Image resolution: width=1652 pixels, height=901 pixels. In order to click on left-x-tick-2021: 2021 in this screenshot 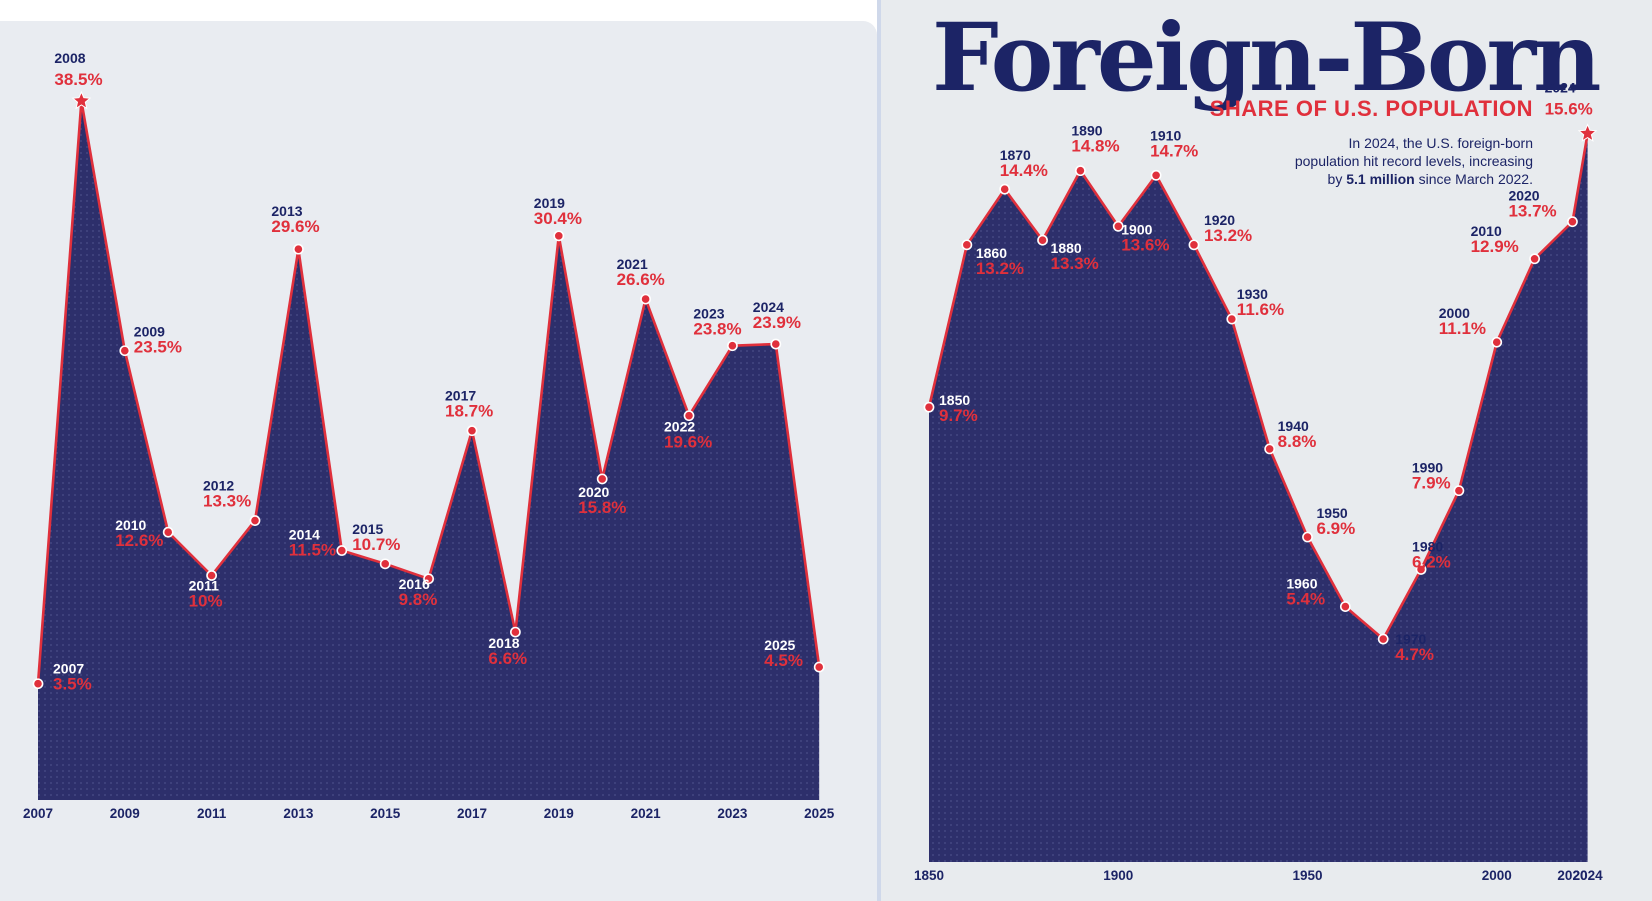, I will do `click(646, 813)`.